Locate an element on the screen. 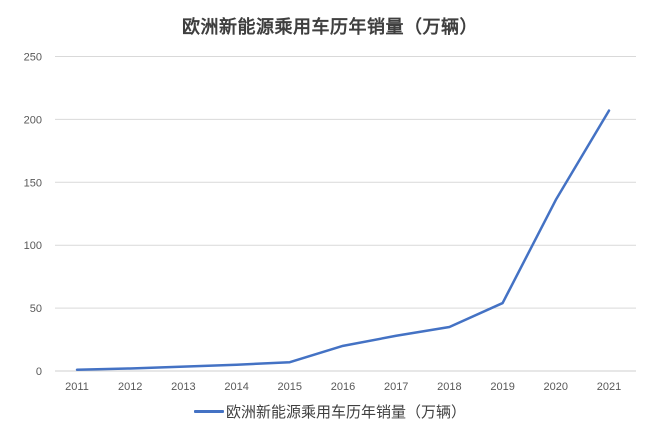  y-tick-label: 250 is located at coordinates (33, 58).